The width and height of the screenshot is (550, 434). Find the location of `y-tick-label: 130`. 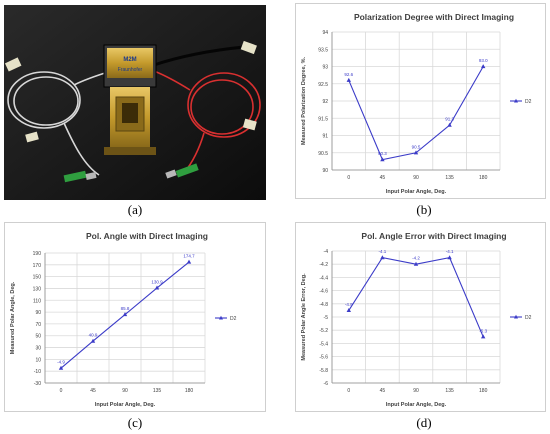

y-tick-label: 130 is located at coordinates (37, 289).